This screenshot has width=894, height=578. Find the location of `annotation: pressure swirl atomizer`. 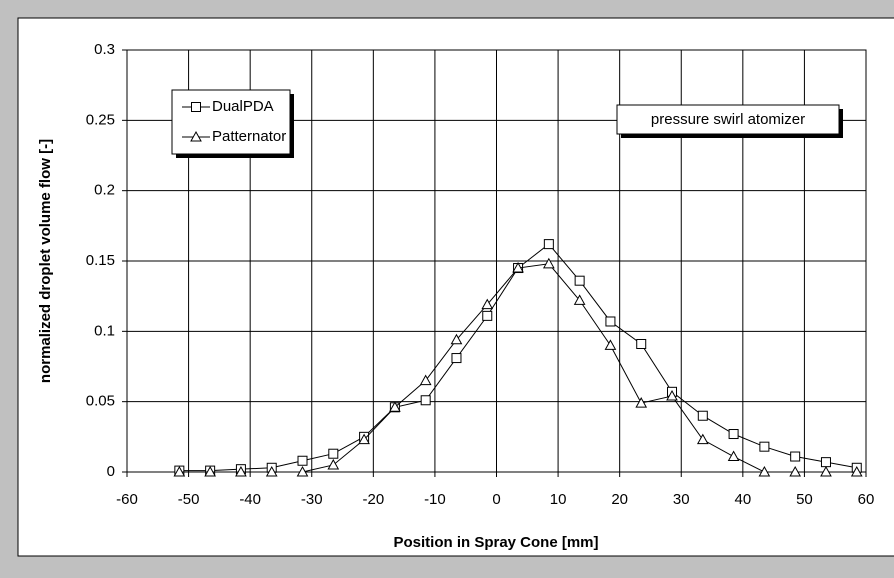

annotation: pressure swirl atomizer is located at coordinates (728, 119).